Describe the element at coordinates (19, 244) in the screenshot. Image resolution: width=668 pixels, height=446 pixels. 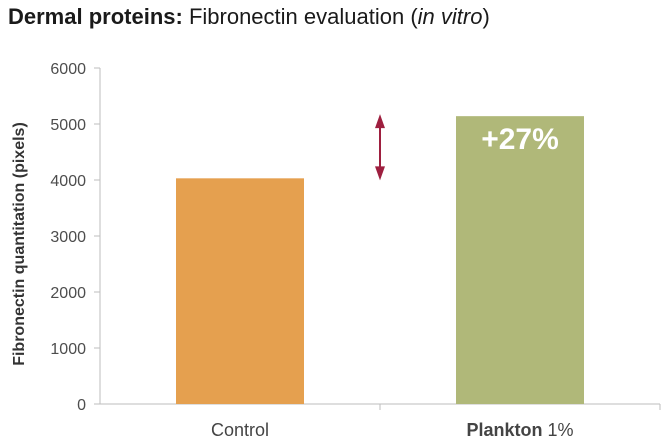
I see `y-axis-label: Fibronectin quantitation (pixels)` at that location.